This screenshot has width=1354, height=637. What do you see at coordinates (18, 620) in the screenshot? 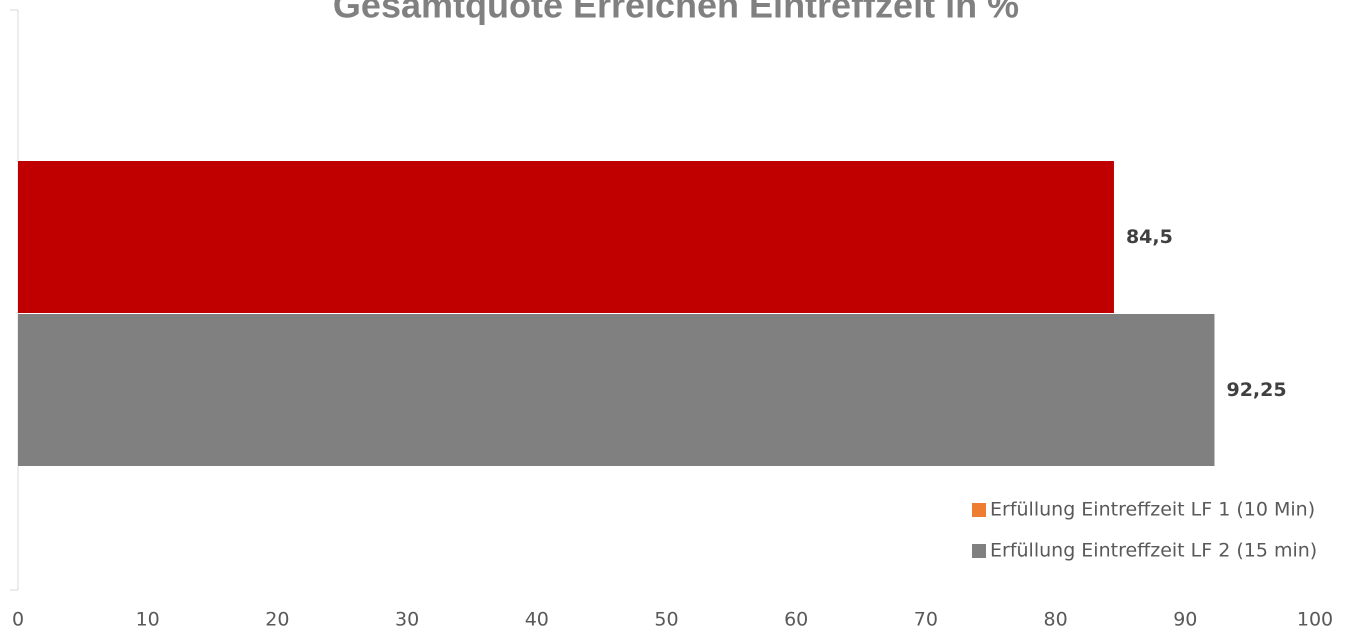
I see `x-tick-label: 0` at bounding box center [18, 620].